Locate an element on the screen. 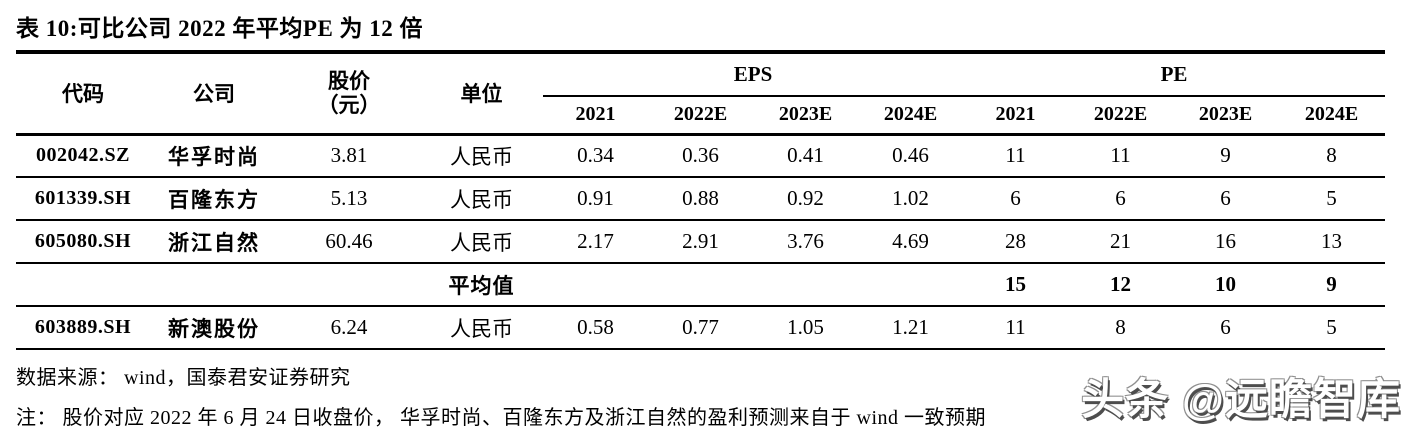  stock-price: 5.13 is located at coordinates (349, 199).